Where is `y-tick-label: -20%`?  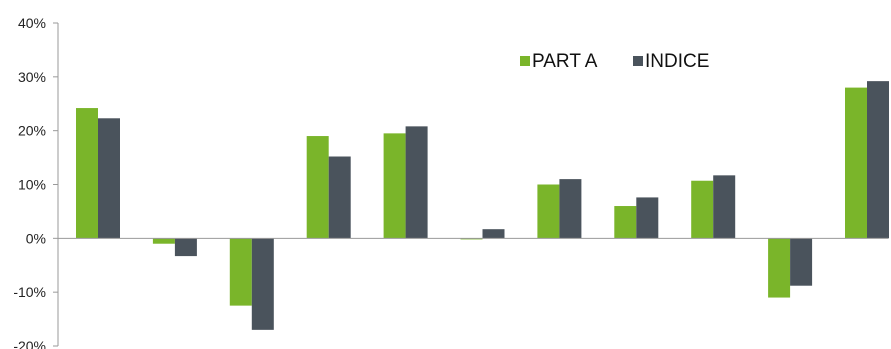
y-tick-label: -20% is located at coordinates (29, 343).